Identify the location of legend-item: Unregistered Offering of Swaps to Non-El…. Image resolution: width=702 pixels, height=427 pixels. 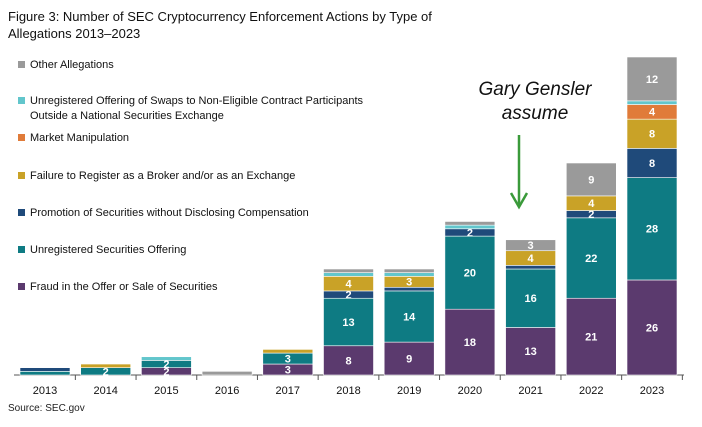
(201, 109).